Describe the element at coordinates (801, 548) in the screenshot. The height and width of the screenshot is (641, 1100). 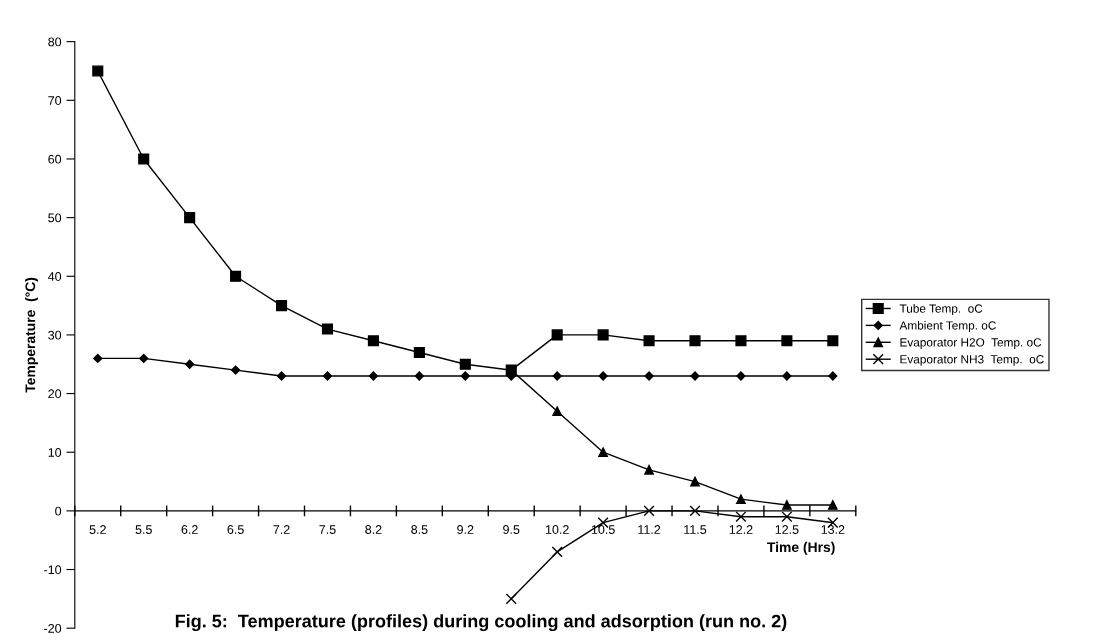
I see `x-axis-title: Time (Hrs)` at that location.